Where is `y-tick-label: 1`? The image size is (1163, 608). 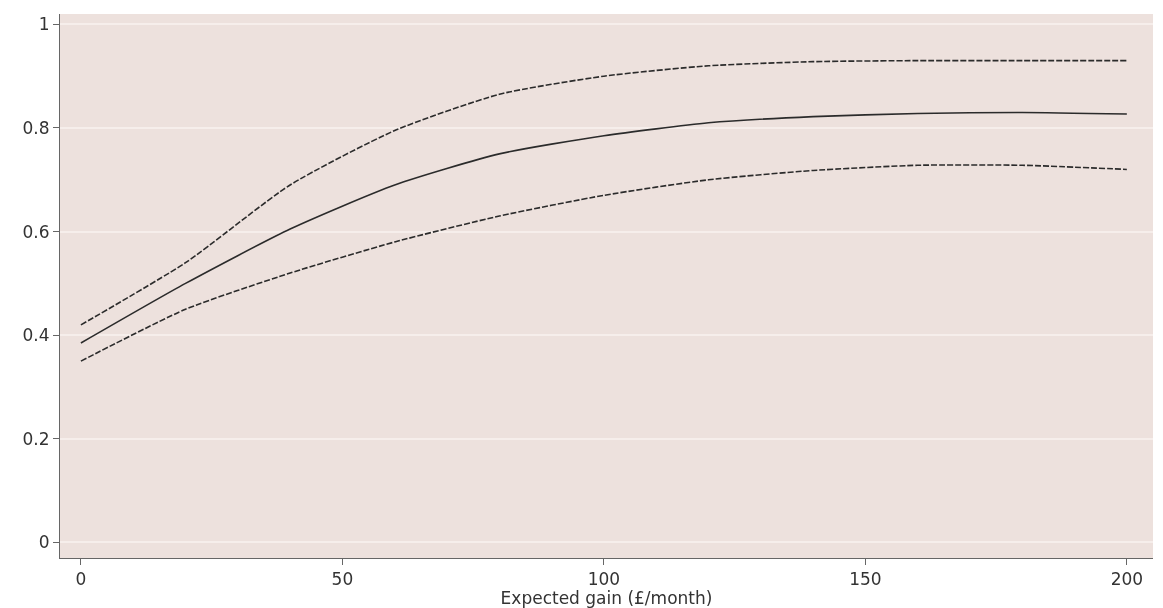 y-tick-label: 1 is located at coordinates (44, 24).